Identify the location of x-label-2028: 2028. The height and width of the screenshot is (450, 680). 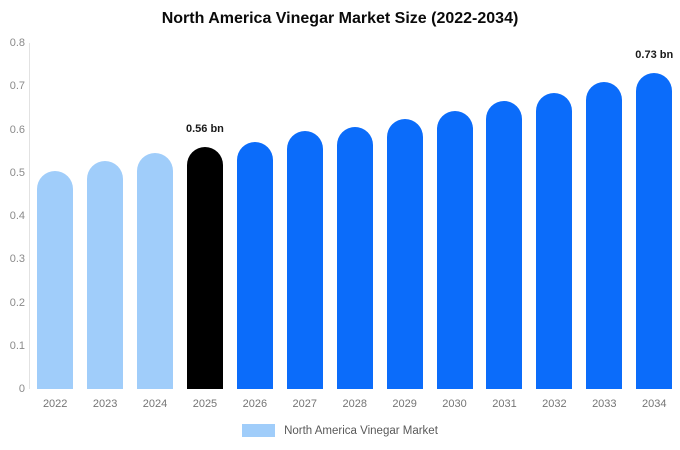
(354, 404).